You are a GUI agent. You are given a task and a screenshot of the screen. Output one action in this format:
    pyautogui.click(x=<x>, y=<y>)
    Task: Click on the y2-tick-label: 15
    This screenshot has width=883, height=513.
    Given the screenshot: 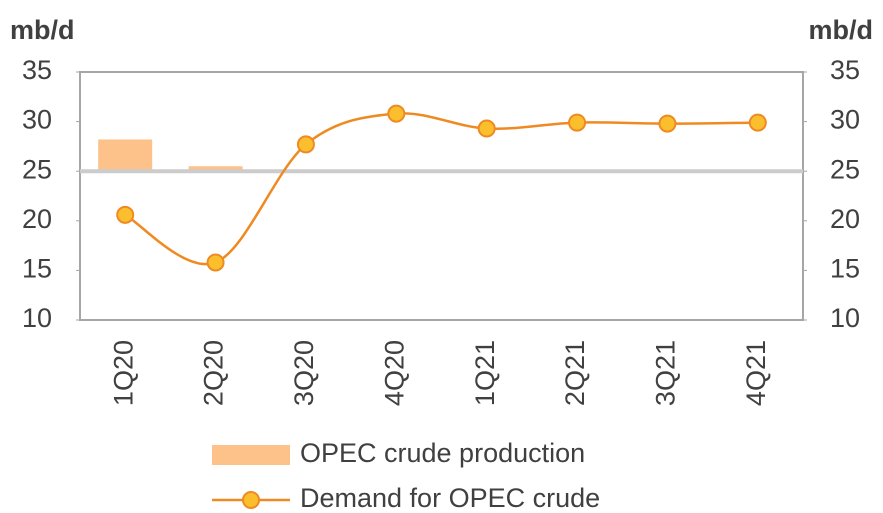 What is the action you would take?
    pyautogui.click(x=845, y=269)
    